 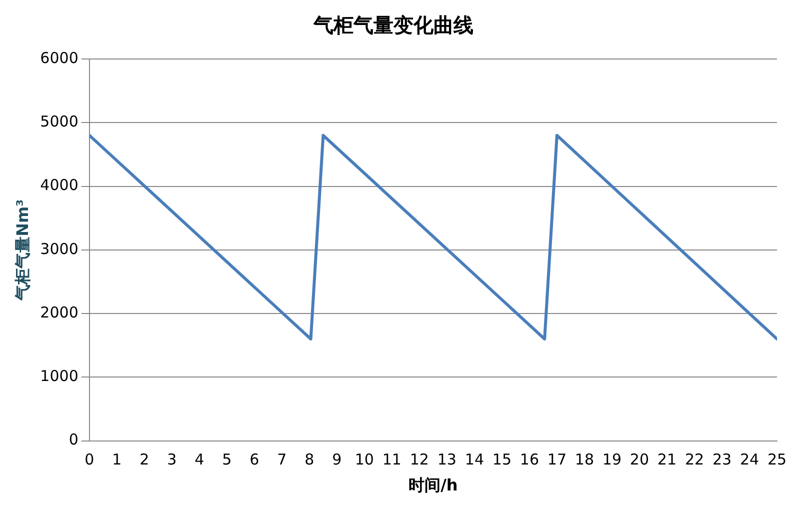 I want to click on x-tick-label: 7, so click(x=282, y=459).